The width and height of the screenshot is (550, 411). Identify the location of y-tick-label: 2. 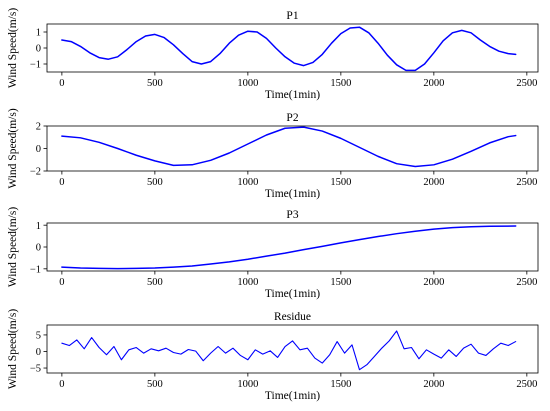
(38, 127).